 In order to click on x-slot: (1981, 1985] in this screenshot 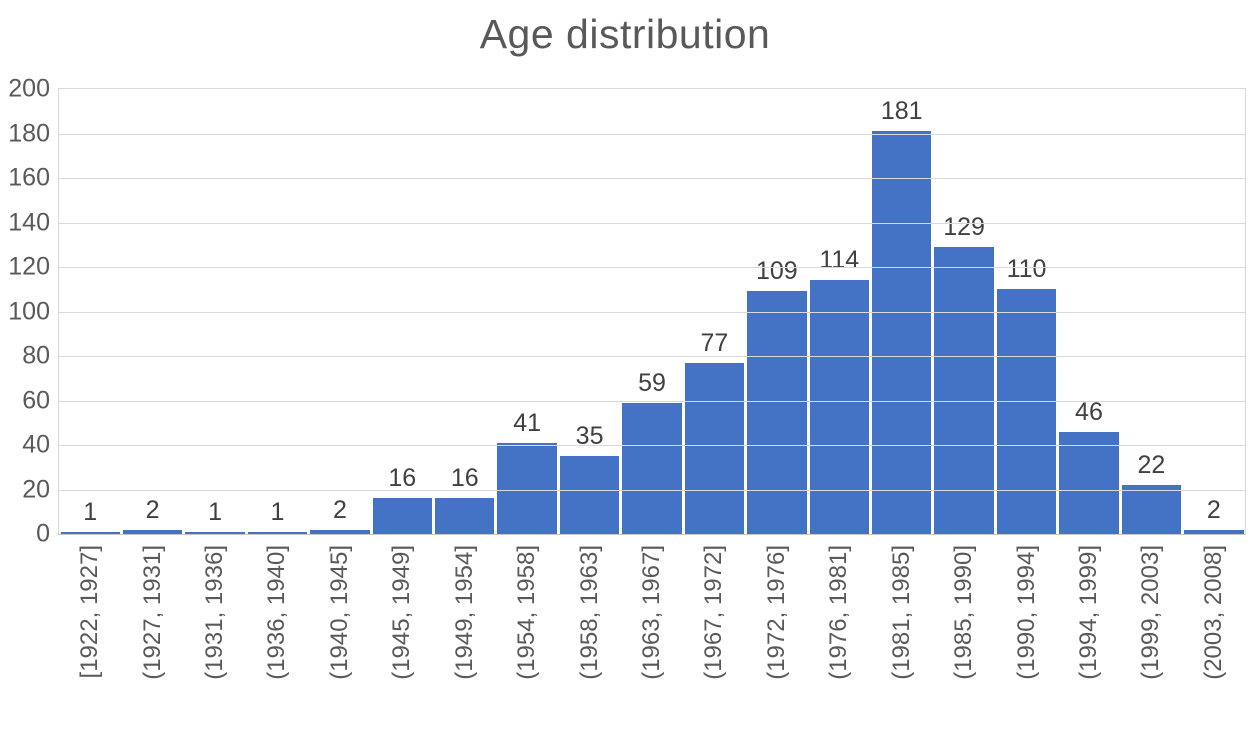, I will do `click(901, 639)`.